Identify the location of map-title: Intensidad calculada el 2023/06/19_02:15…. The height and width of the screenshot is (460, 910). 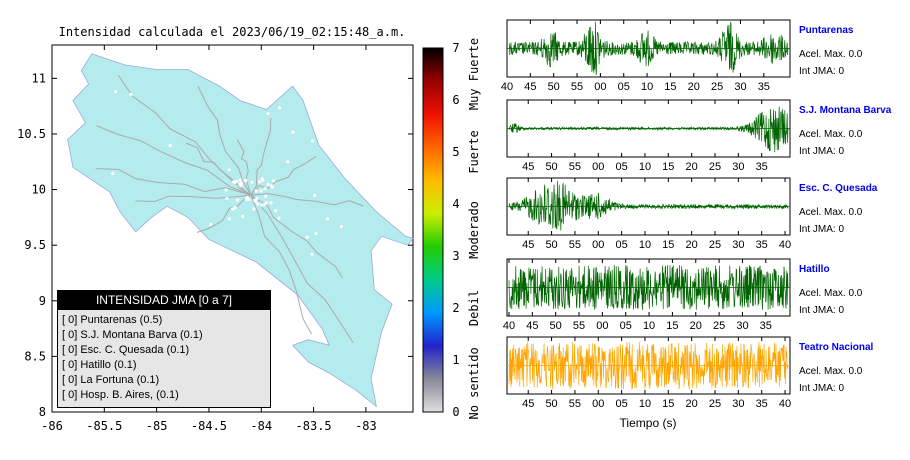
(232, 32).